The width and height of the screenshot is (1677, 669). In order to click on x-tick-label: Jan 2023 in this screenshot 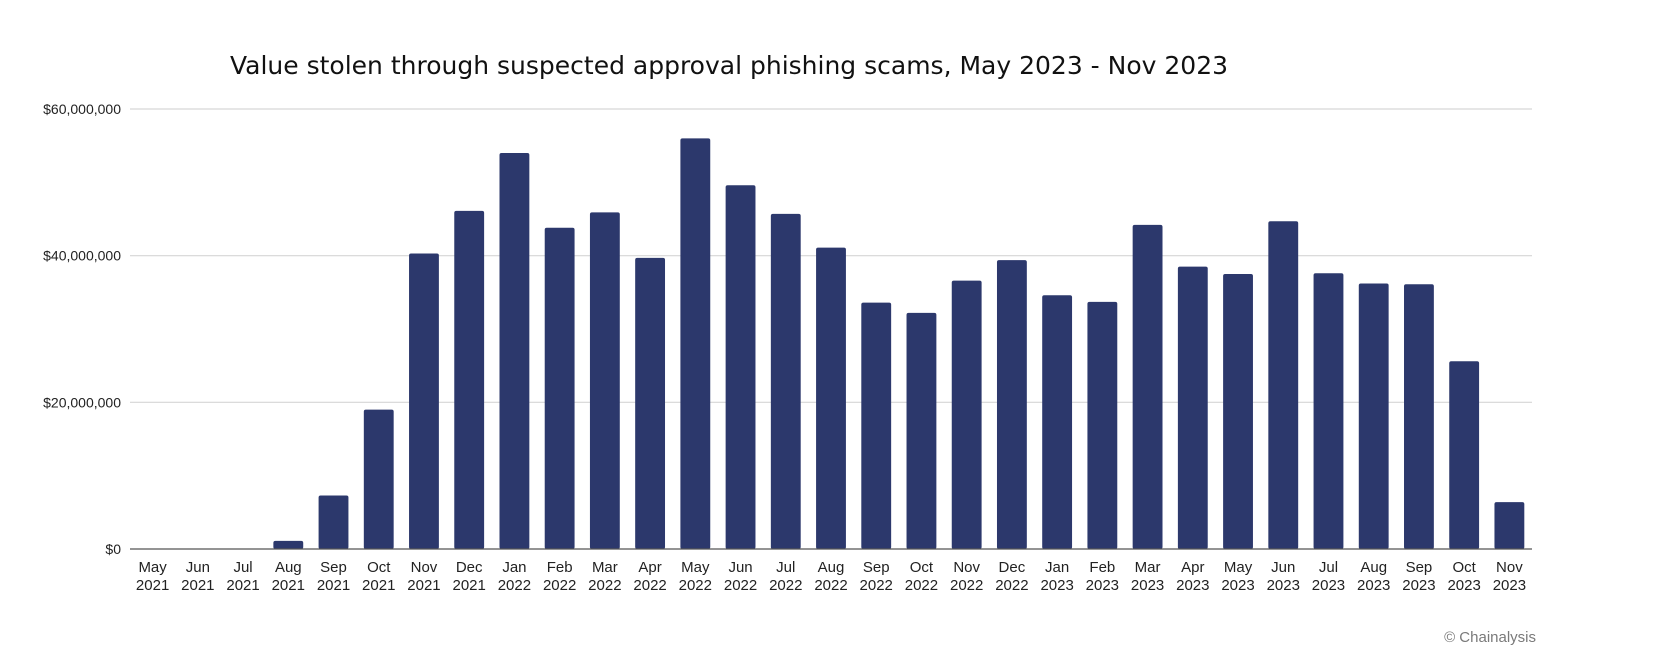, I will do `click(1056, 576)`.